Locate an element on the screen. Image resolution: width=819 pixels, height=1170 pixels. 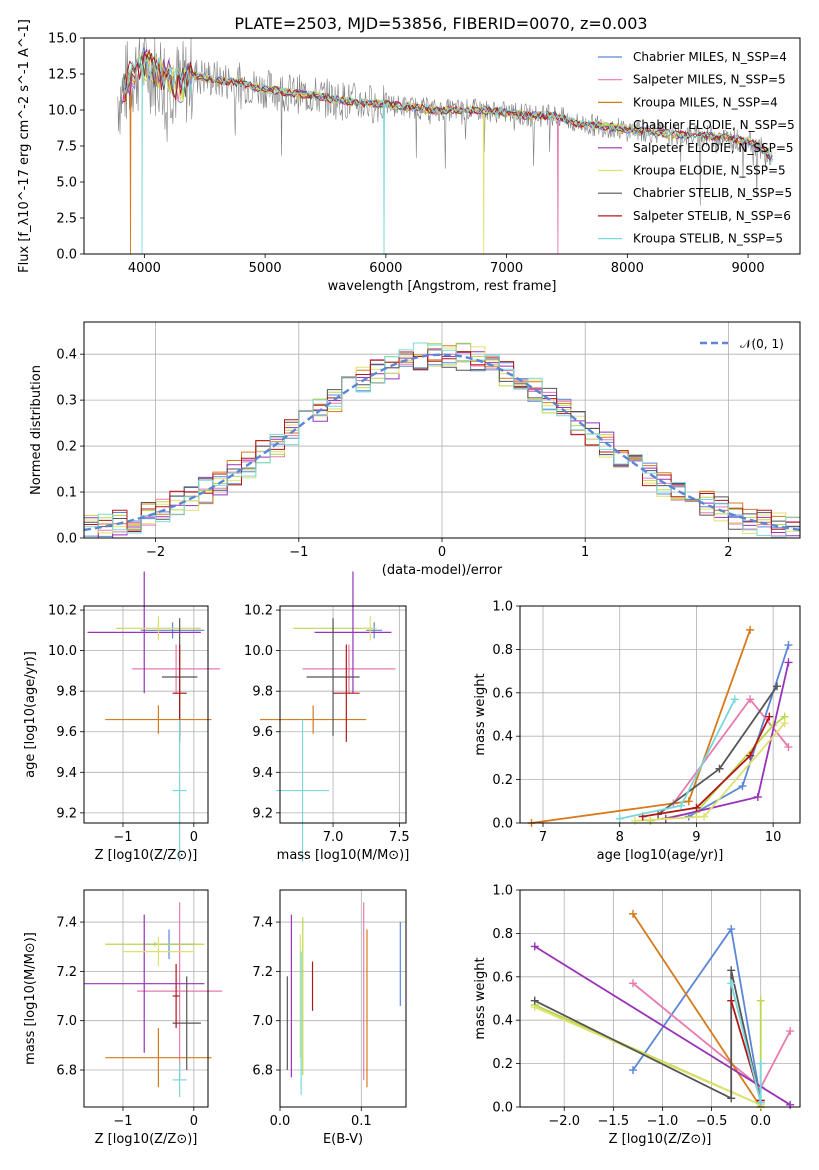
x-tick-label: −1.5 is located at coordinates (614, 1121).